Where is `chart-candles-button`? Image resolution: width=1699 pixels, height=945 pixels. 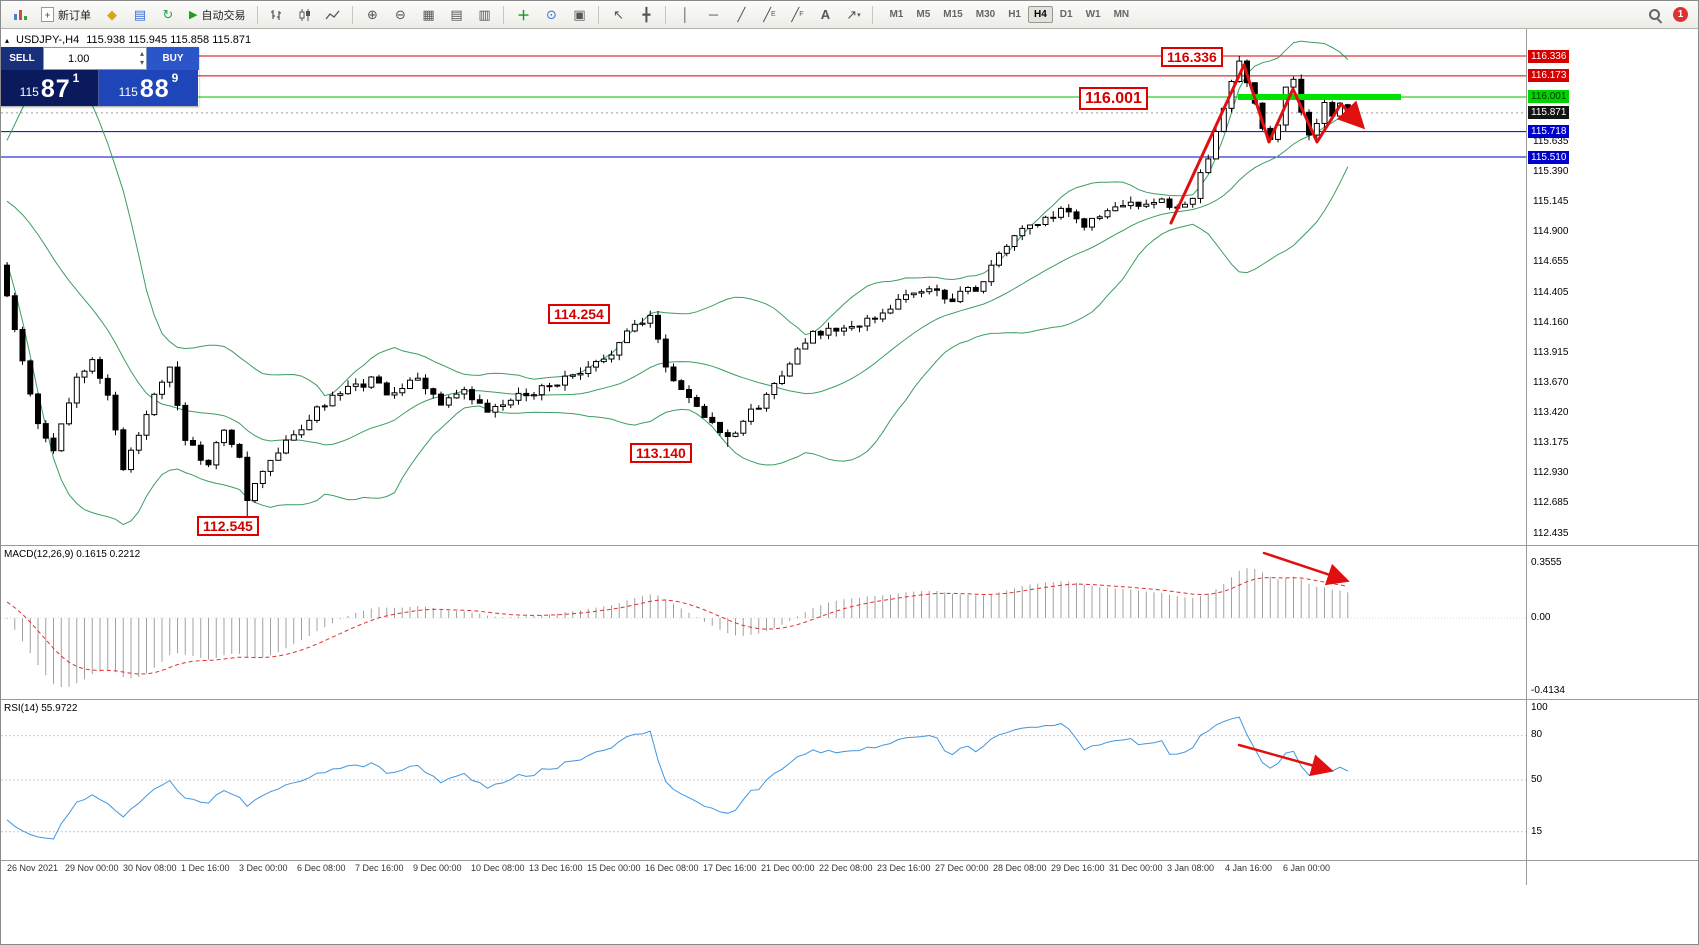
chart-candles-button is located at coordinates (305, 15).